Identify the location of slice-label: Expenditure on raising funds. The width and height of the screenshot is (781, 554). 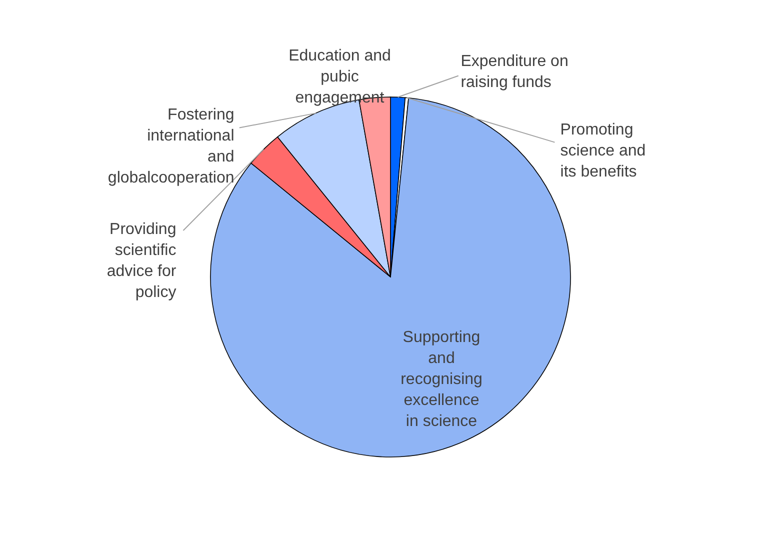
(514, 71).